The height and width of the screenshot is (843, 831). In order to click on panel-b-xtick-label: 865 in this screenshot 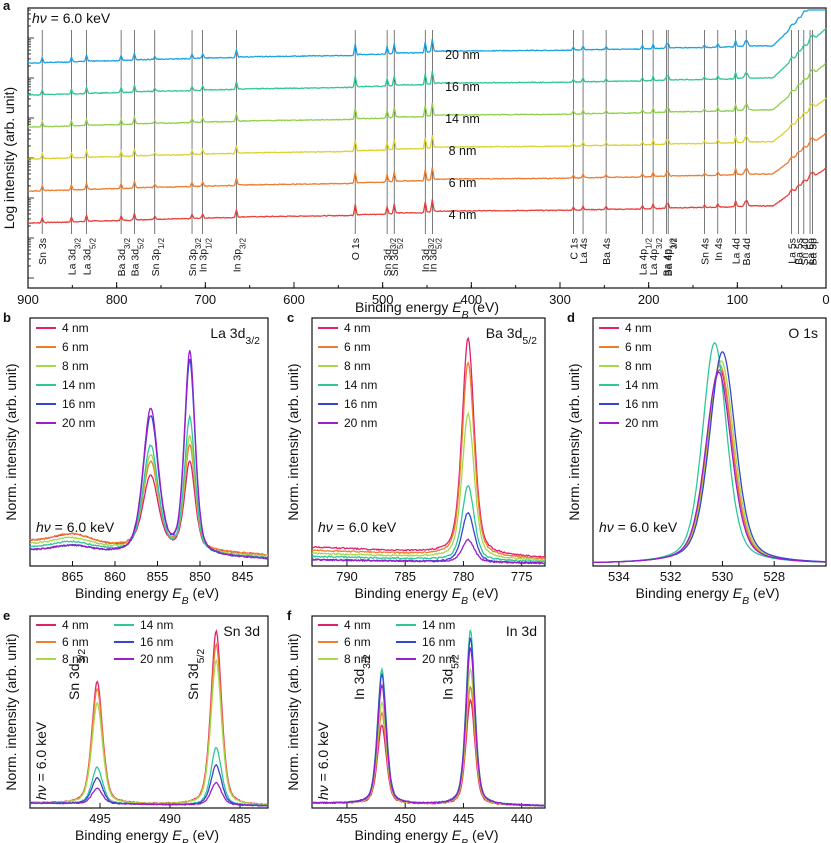, I will do `click(73, 576)`.